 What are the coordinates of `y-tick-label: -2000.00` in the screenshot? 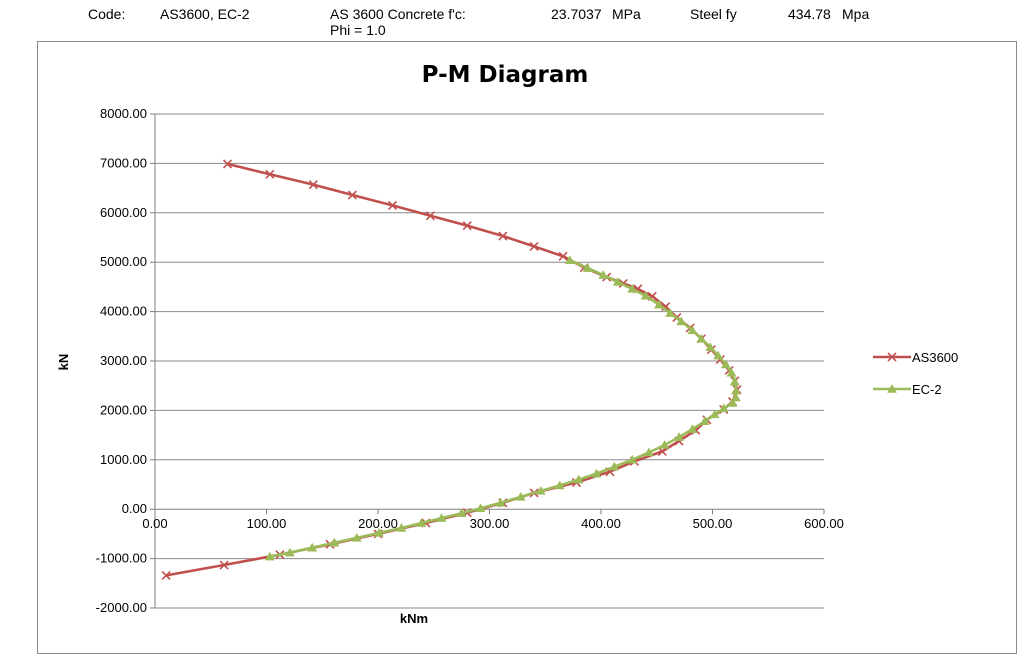 It's located at (121, 607).